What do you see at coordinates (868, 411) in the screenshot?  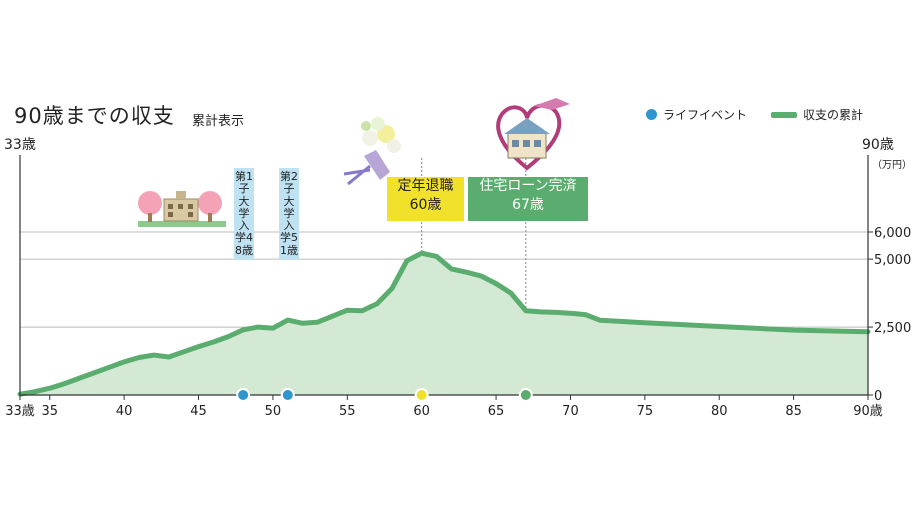 I see `x-tick-label: 90歳` at bounding box center [868, 411].